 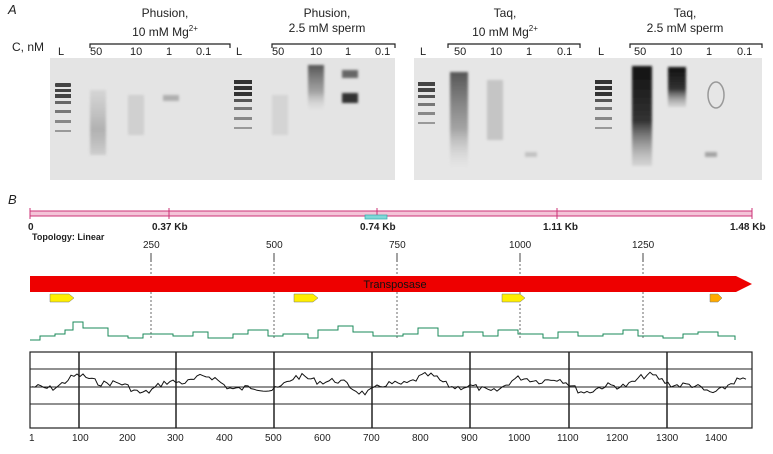 I want to click on axis-tick-label: 300, so click(x=175, y=438).